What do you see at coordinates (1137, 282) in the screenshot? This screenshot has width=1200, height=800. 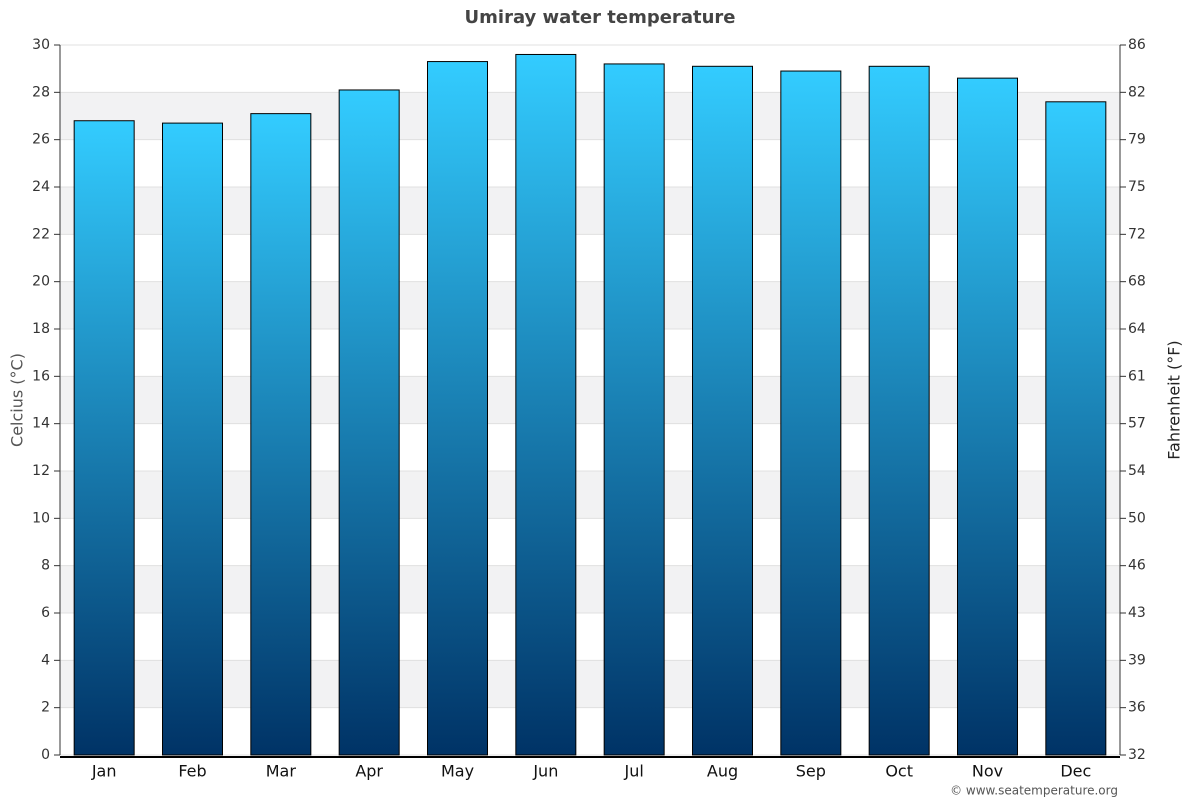 I see `y2-tick-label: 68` at bounding box center [1137, 282].